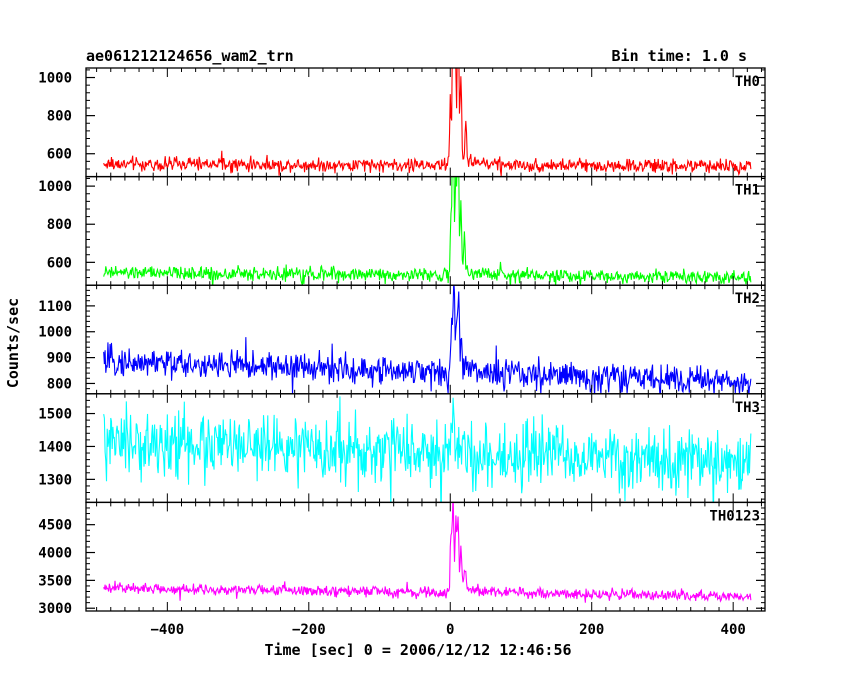  Describe the element at coordinates (417, 650) in the screenshot. I see `x-axis-title: Time [sec] 0 = 2006/12/12 12:46:56` at that location.